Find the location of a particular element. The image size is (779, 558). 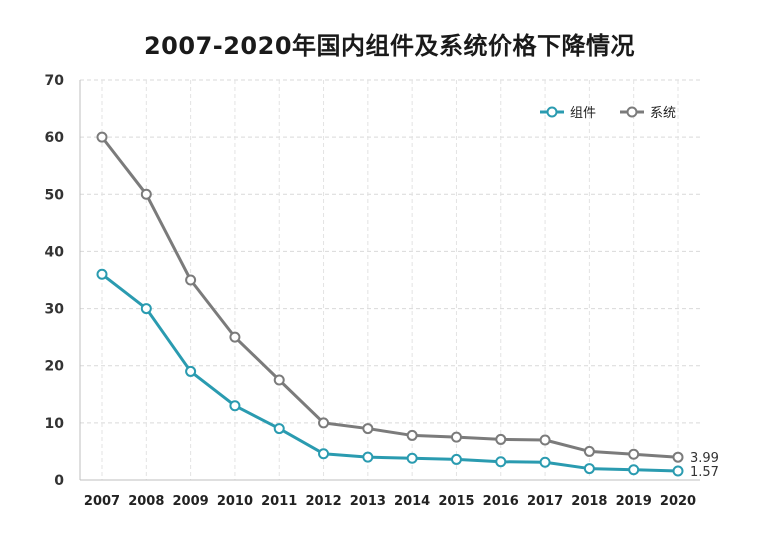

y-tick-label: 40 is located at coordinates (55, 252).